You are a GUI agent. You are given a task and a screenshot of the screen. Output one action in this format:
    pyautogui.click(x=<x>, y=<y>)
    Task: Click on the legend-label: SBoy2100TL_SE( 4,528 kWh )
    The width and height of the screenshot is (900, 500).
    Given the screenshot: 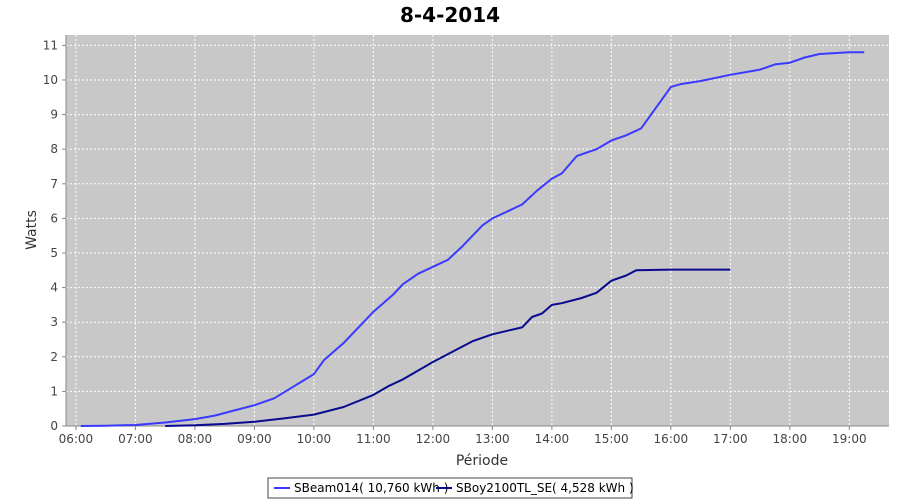 What is the action you would take?
    pyautogui.click(x=545, y=488)
    